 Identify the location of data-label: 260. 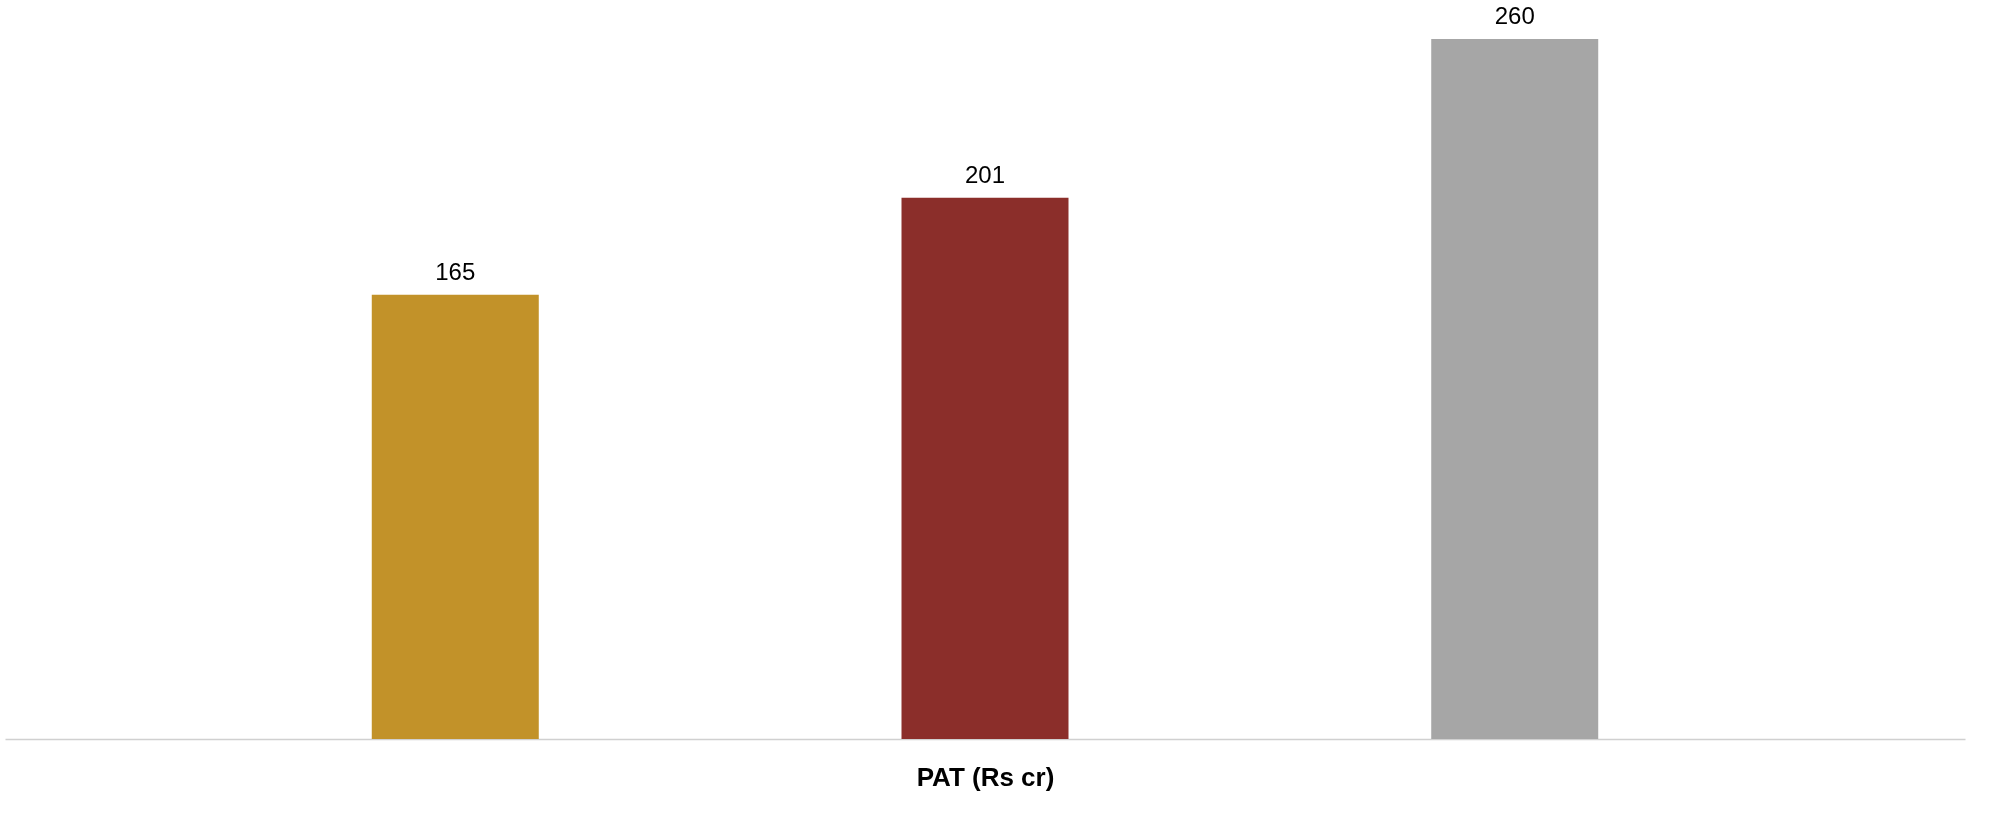
(1514, 15).